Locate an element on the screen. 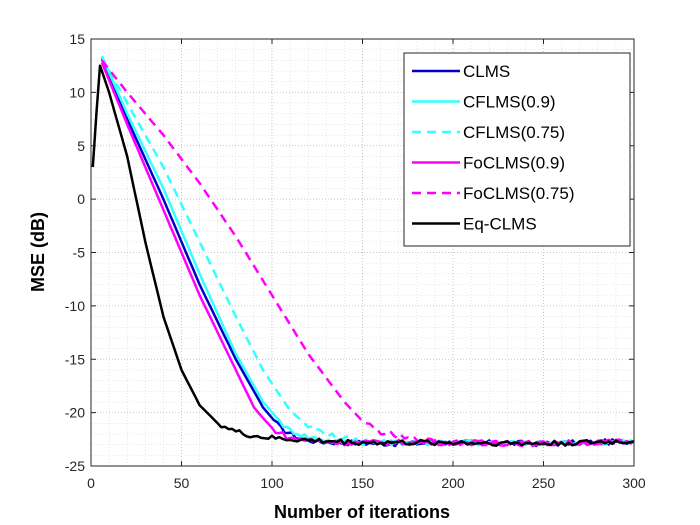  x-tick-label: 0 is located at coordinates (91, 483).